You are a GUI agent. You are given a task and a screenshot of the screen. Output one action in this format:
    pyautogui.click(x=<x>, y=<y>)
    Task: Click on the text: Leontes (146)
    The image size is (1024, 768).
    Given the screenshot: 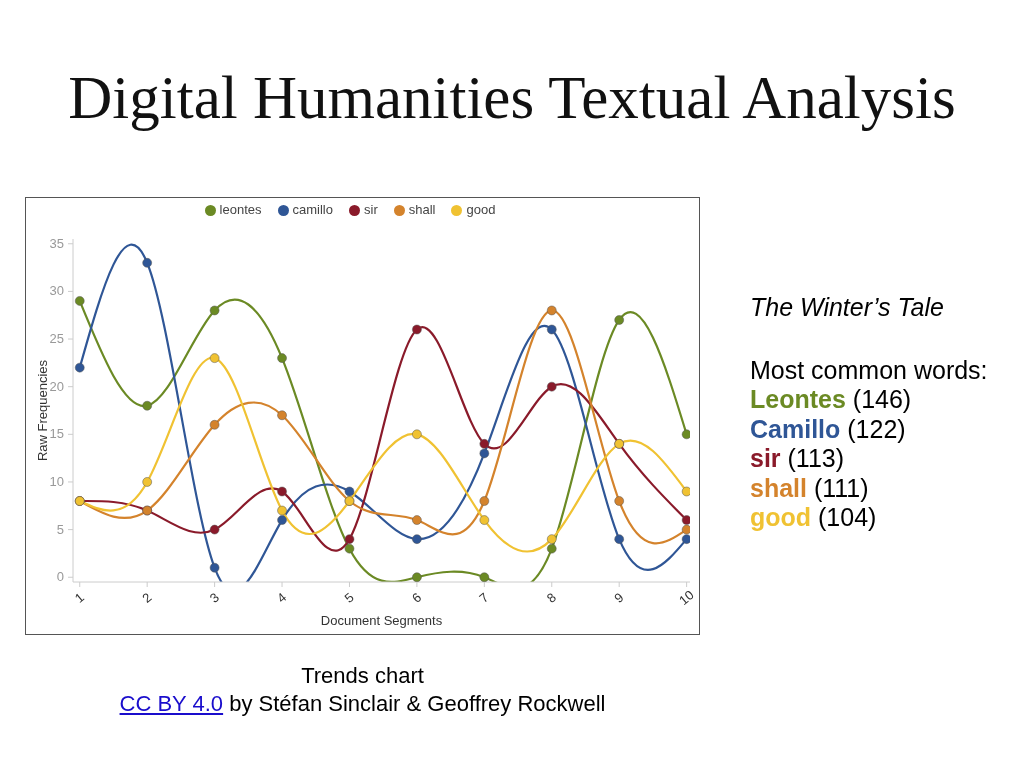 What is the action you would take?
    pyautogui.click(x=831, y=399)
    